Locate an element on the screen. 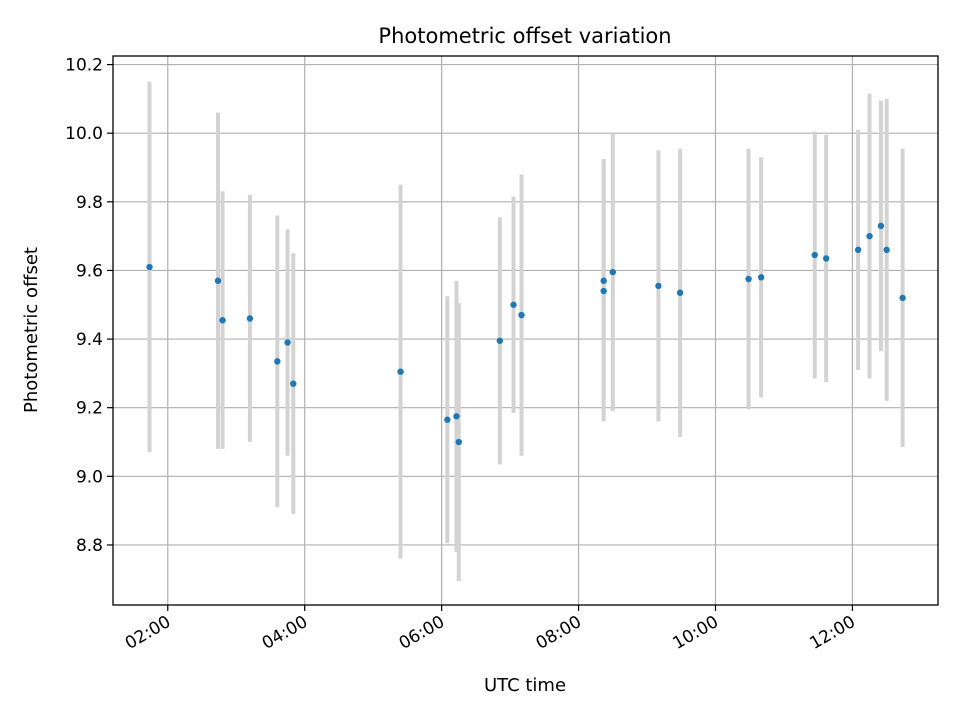  chart-title: Photometric offset variation is located at coordinates (524, 36).